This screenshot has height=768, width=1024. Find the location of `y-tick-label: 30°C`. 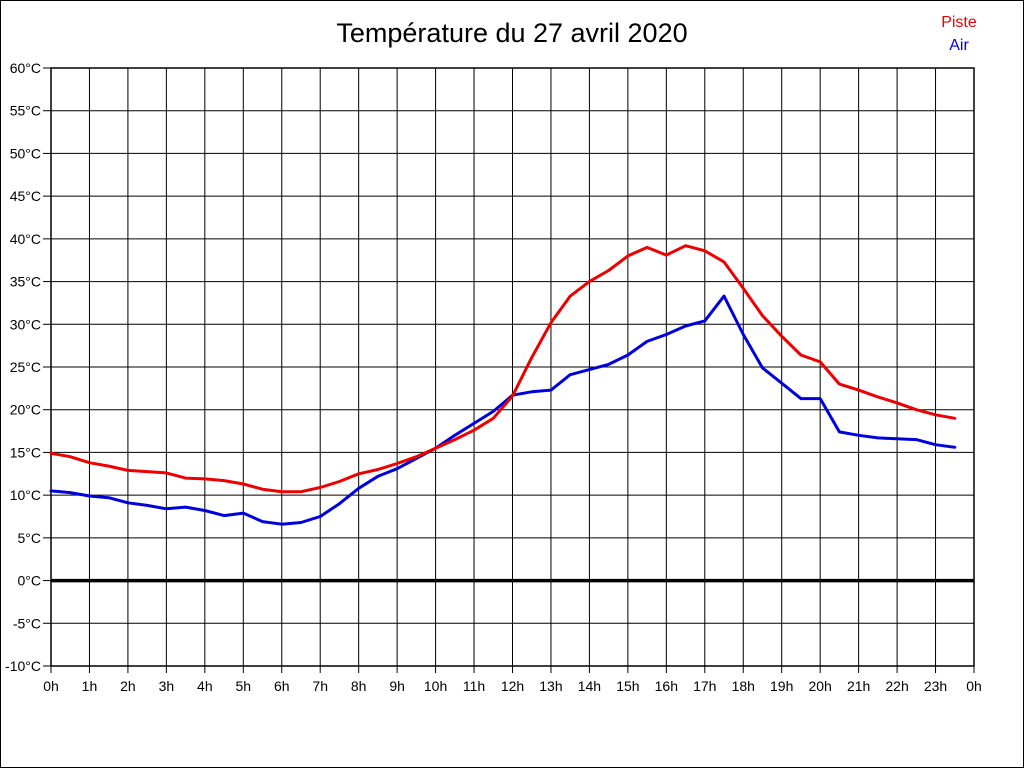

y-tick-label: 30°C is located at coordinates (25, 324).